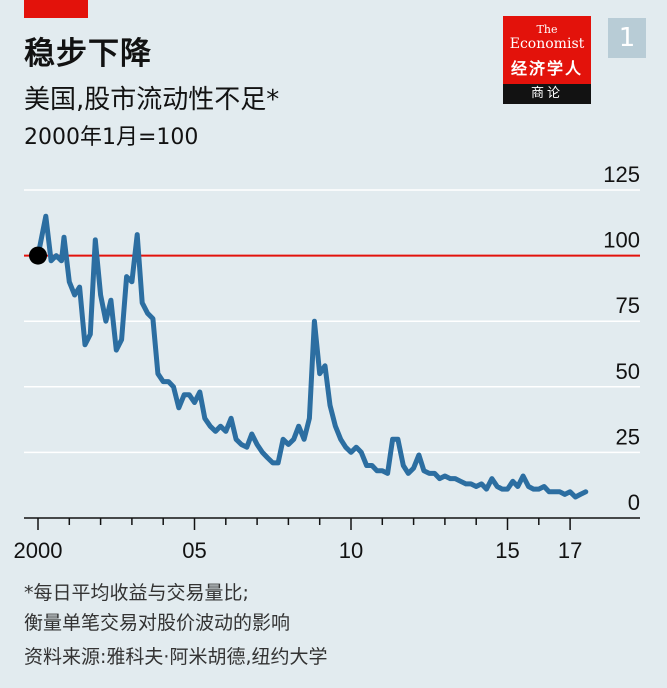  I want to click on logo-the: The, so click(547, 29).